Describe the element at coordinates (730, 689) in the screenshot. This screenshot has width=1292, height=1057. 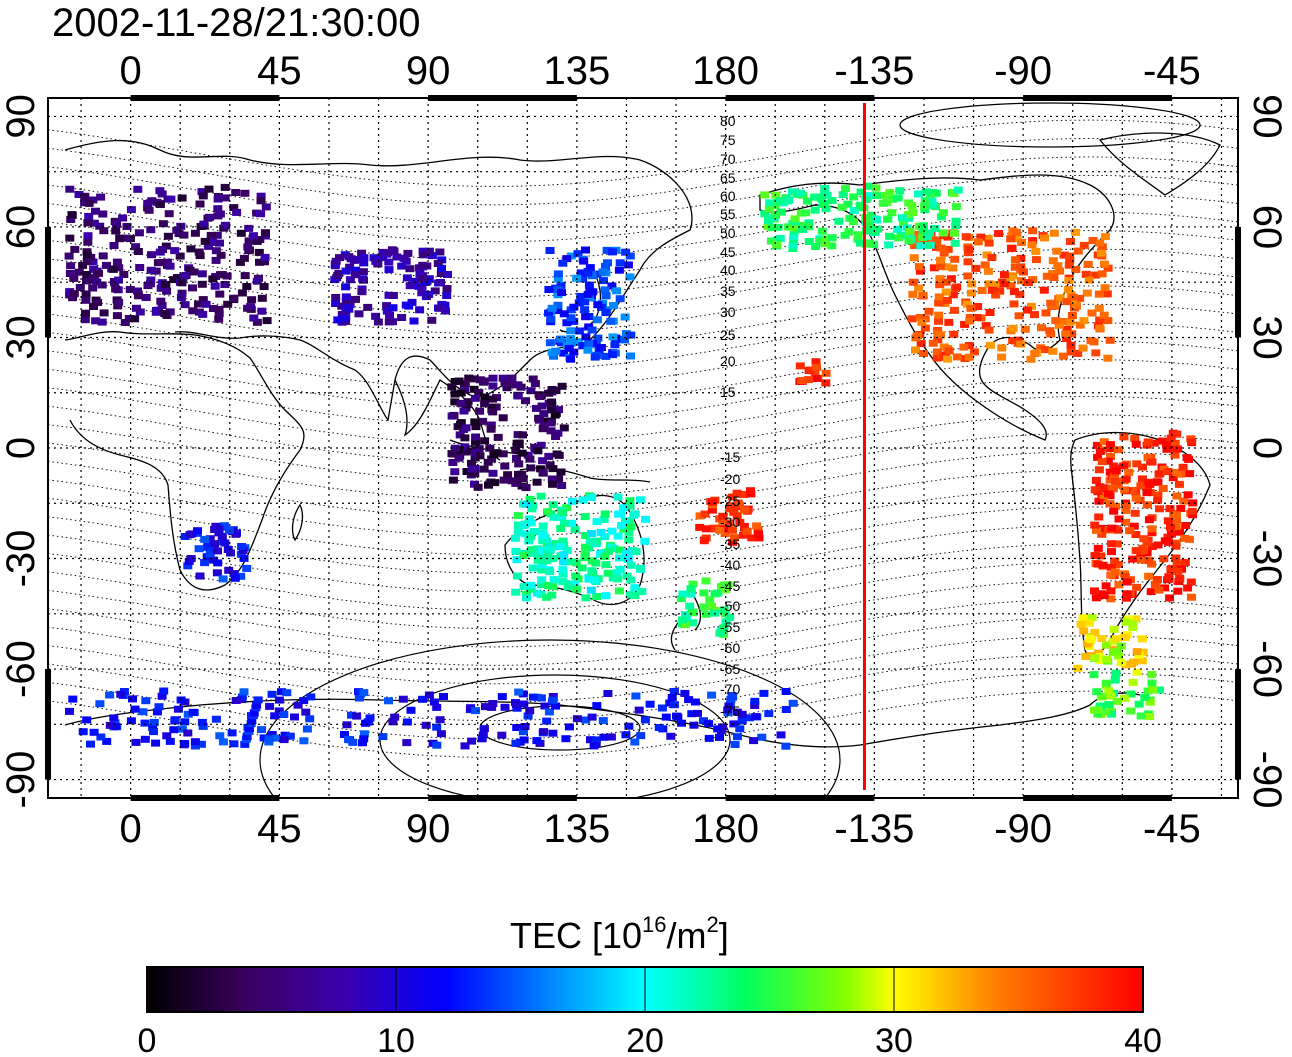
I see `contour-label: -70` at that location.